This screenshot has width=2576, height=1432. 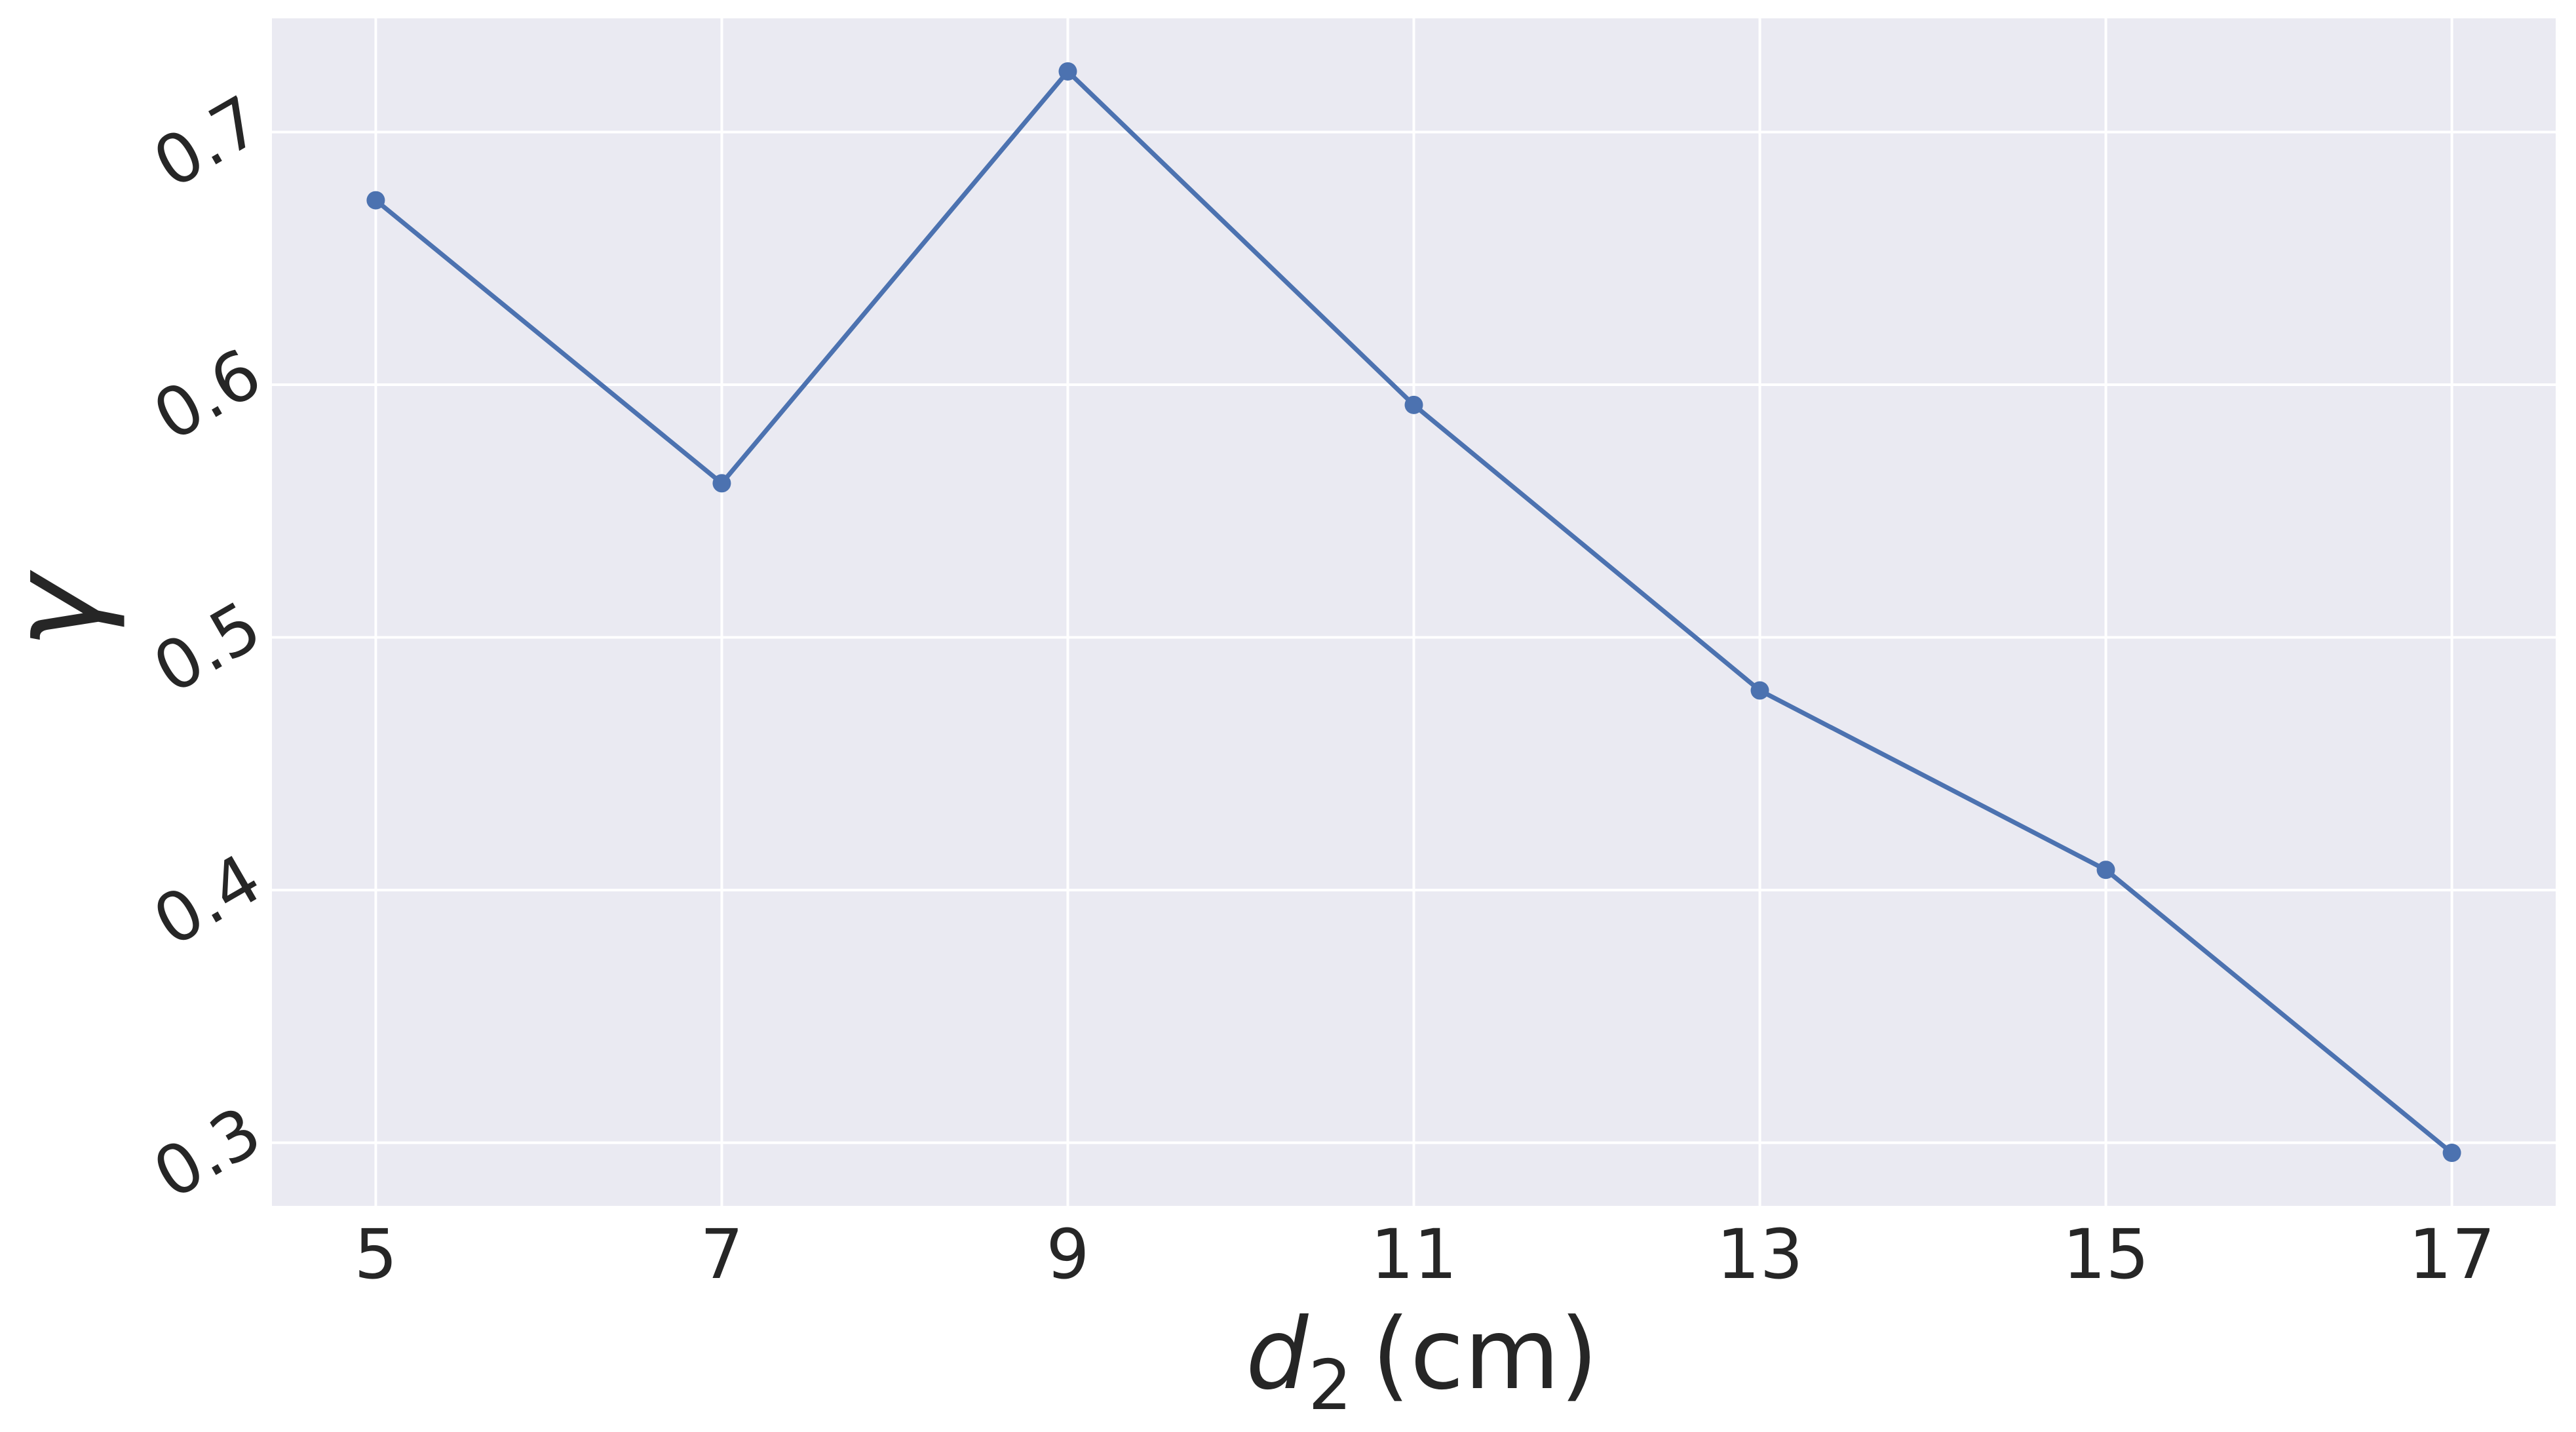 I want to click on y-tick-labels: 0.3 0.4 0.5 0.6 0.7, so click(x=207, y=647).